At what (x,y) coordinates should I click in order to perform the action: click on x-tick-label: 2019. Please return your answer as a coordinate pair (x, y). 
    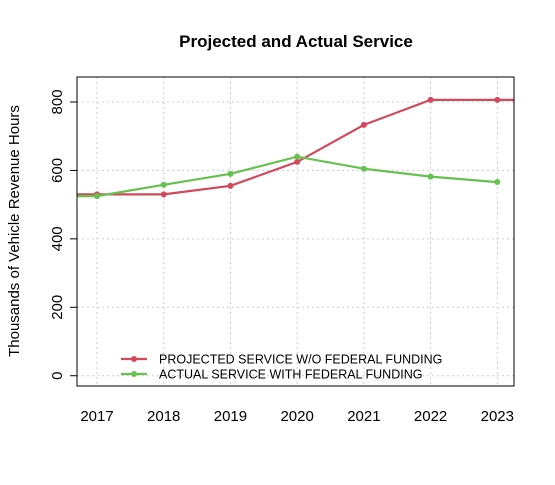
    Looking at the image, I should click on (230, 416).